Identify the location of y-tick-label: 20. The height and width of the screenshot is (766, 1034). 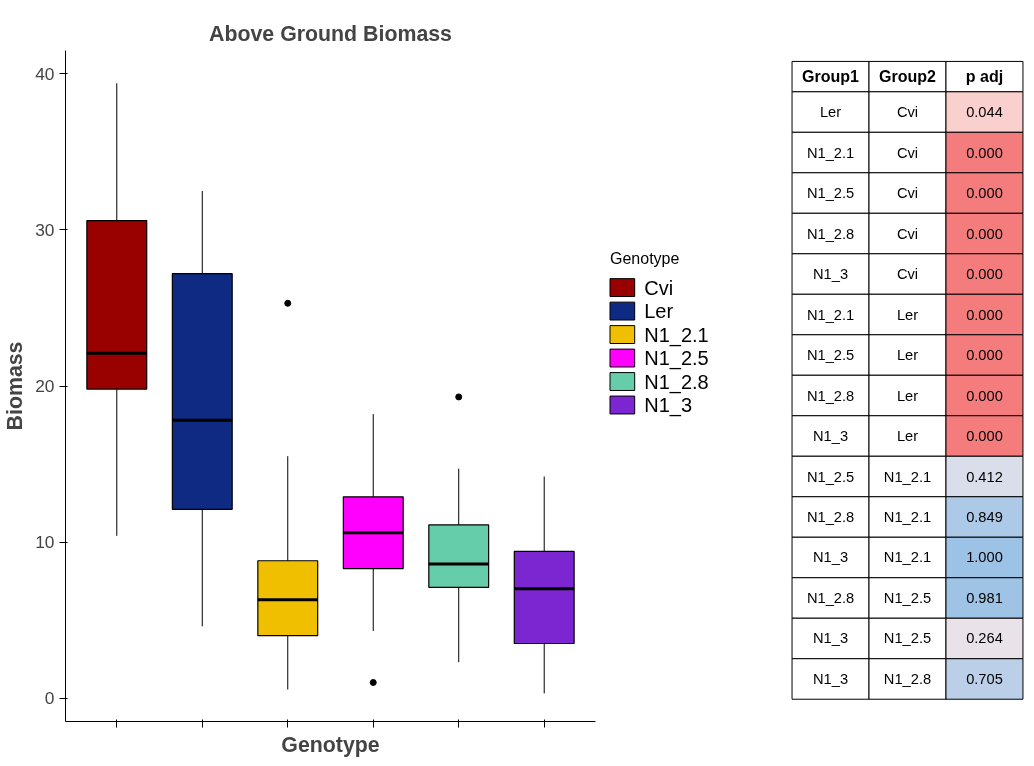
(45, 386).